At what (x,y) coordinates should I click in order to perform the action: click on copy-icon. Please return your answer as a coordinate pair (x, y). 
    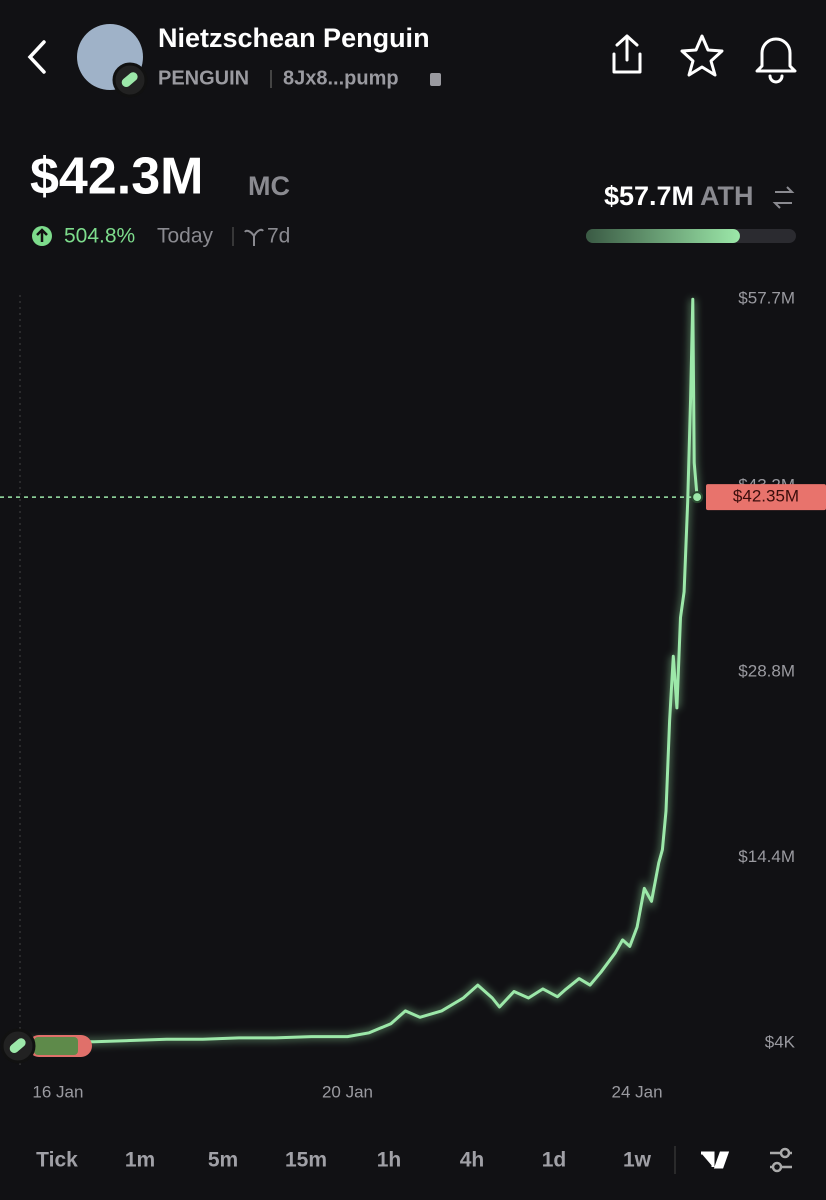
    Looking at the image, I should click on (435, 79).